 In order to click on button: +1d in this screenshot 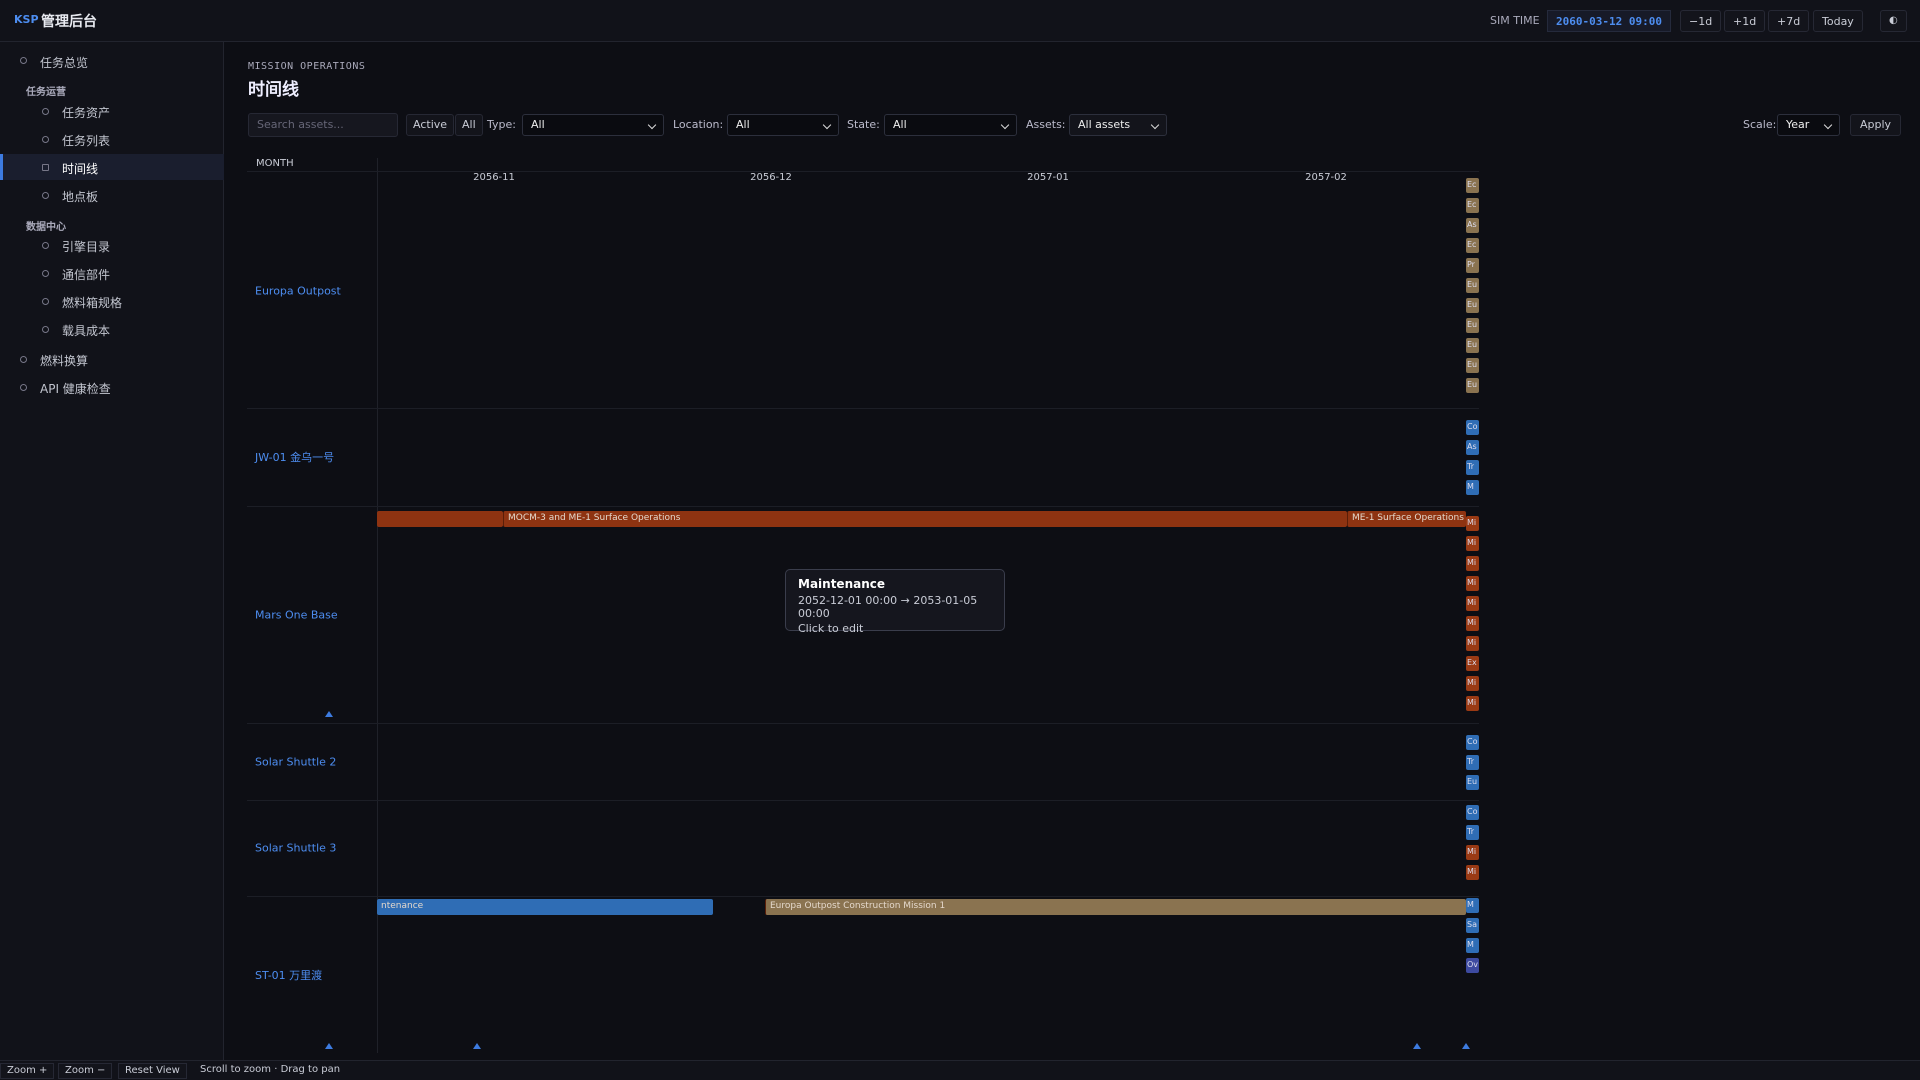, I will do `click(1745, 21)`.